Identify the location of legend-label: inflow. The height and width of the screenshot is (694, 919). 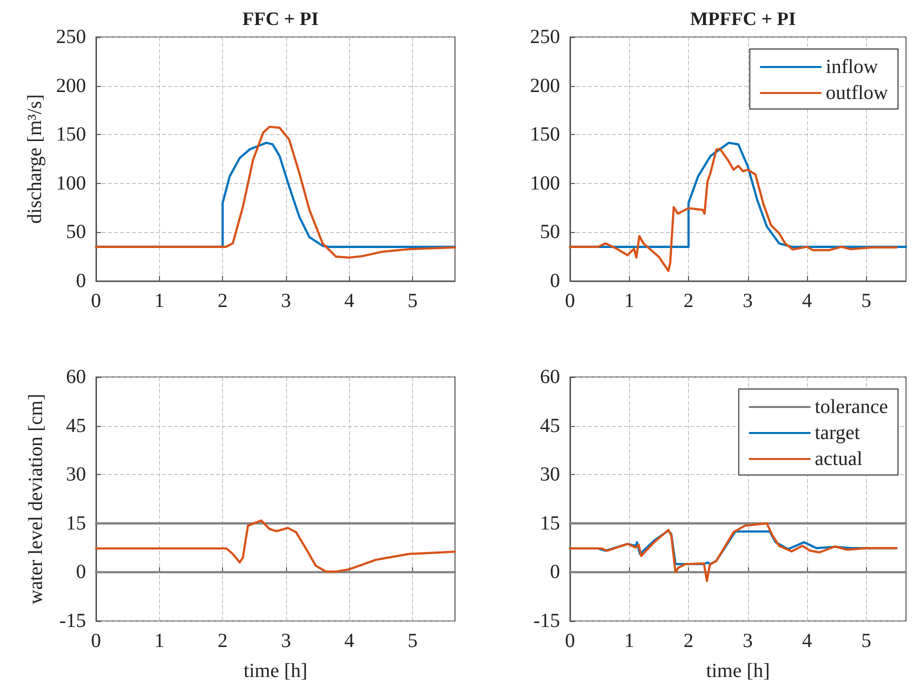
(852, 67).